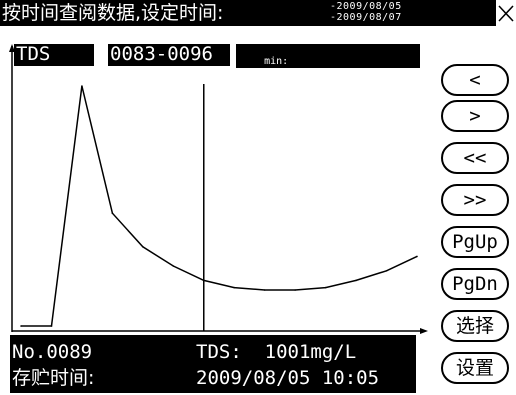  What do you see at coordinates (248, 13) in the screenshot?
I see `title-bar: 按时间查阅数据,设定时间: -2009/08/05 -2009/08/07` at bounding box center [248, 13].